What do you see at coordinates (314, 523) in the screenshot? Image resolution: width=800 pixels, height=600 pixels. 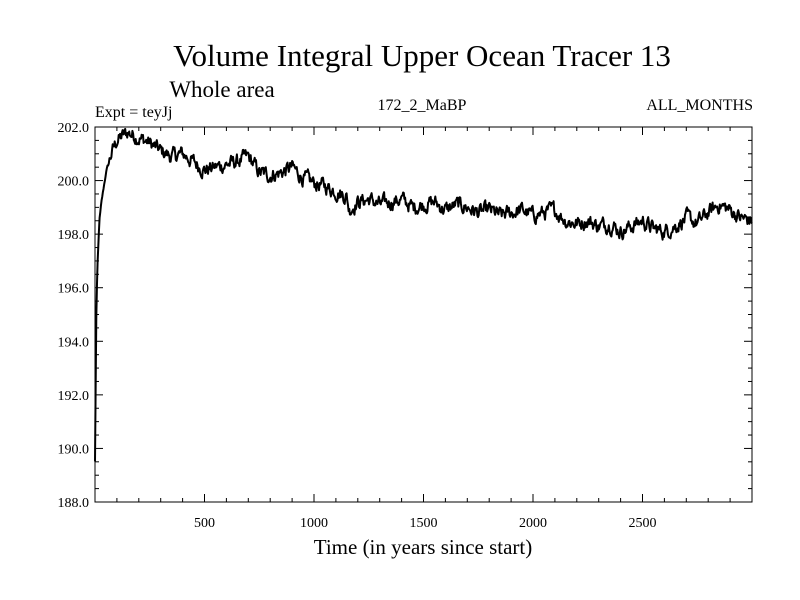 I see `x-tick-label: 1000` at bounding box center [314, 523].